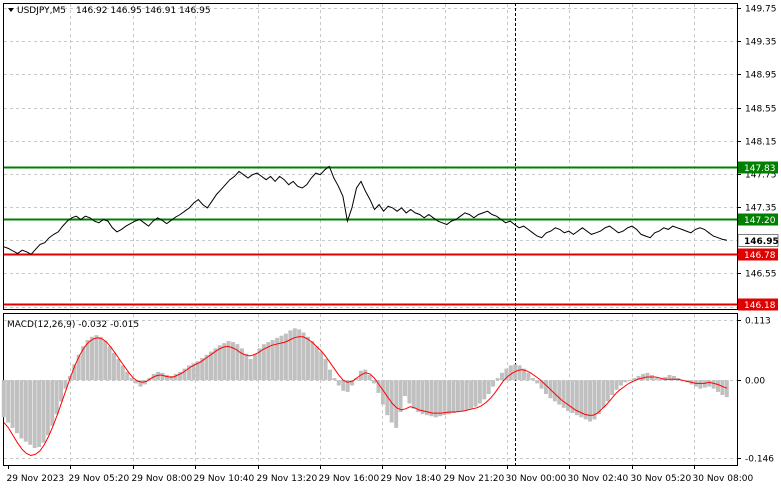 The height and width of the screenshot is (493, 781). Describe the element at coordinates (598, 479) in the screenshot. I see `time-tick-label: 30 Nov 02:40` at that location.